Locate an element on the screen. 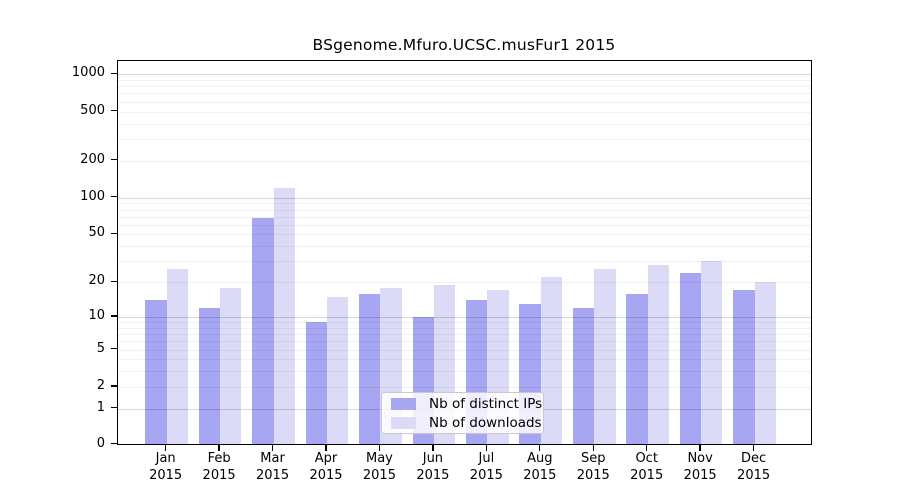  x-tick-month: Jul is located at coordinates (486, 458).